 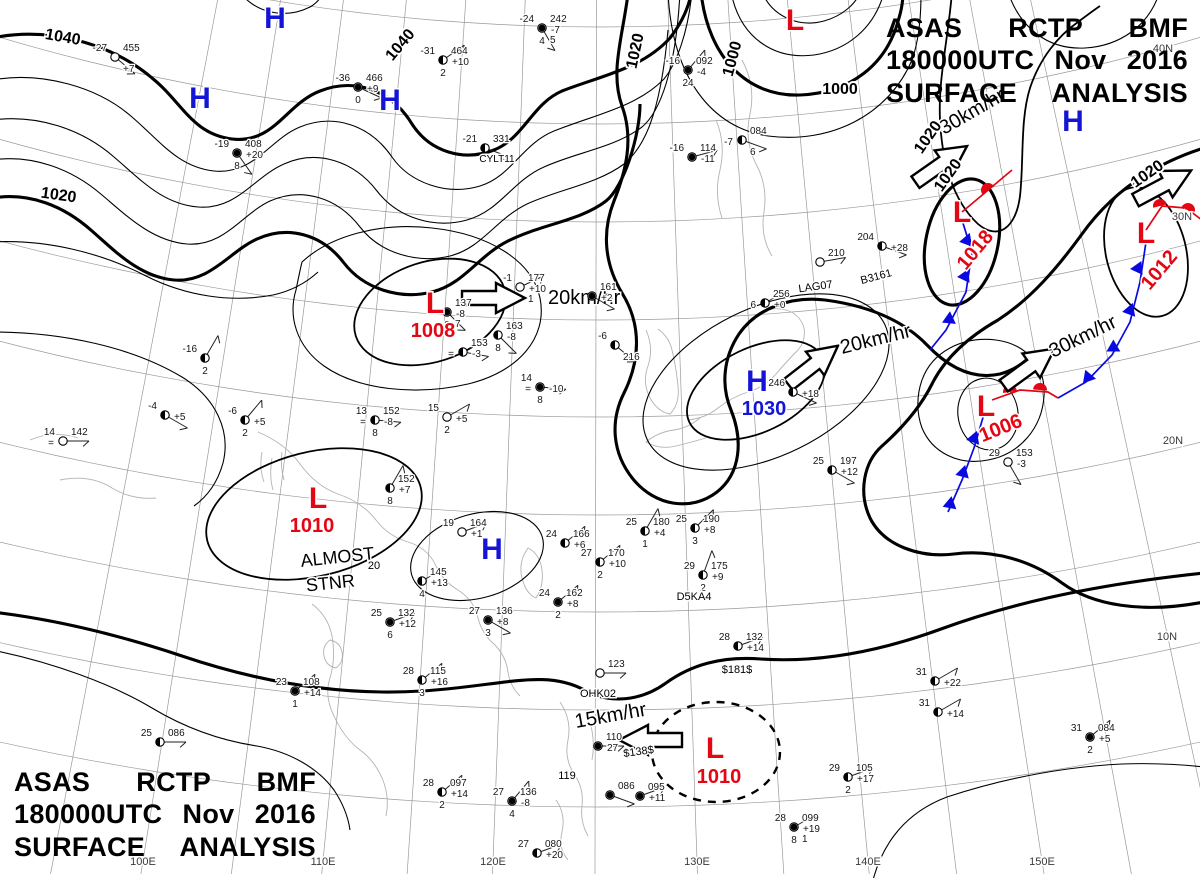 I want to click on station-value: 28, so click(x=725, y=637).